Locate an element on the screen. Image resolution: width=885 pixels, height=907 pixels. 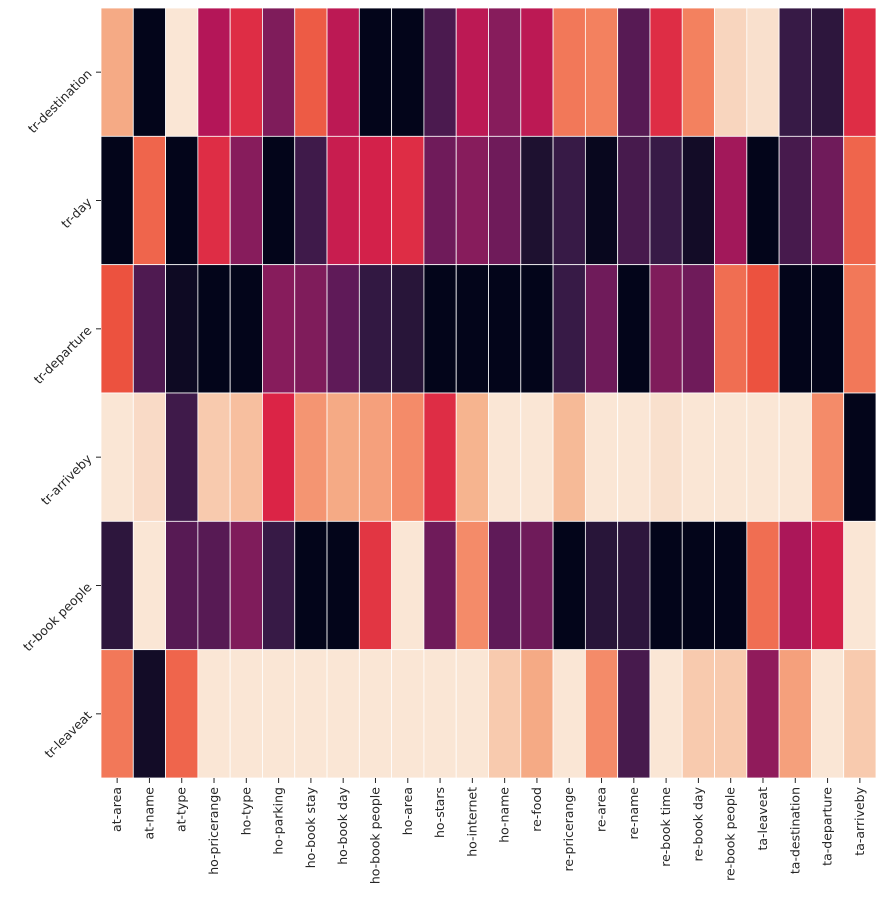
x-tick-label-19: re-book people is located at coordinates (730, 834).